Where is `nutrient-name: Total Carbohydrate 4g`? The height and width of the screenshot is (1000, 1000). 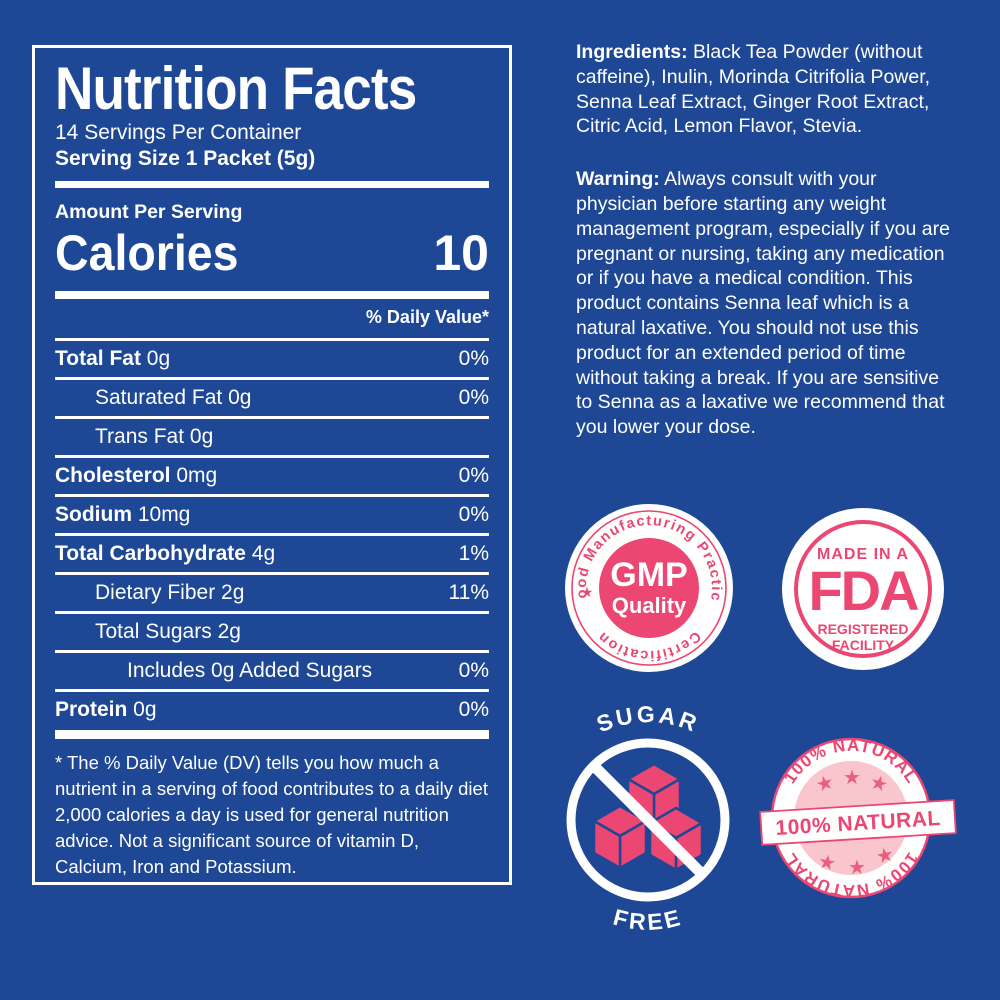
nutrient-name: Total Carbohydrate 4g is located at coordinates (165, 553).